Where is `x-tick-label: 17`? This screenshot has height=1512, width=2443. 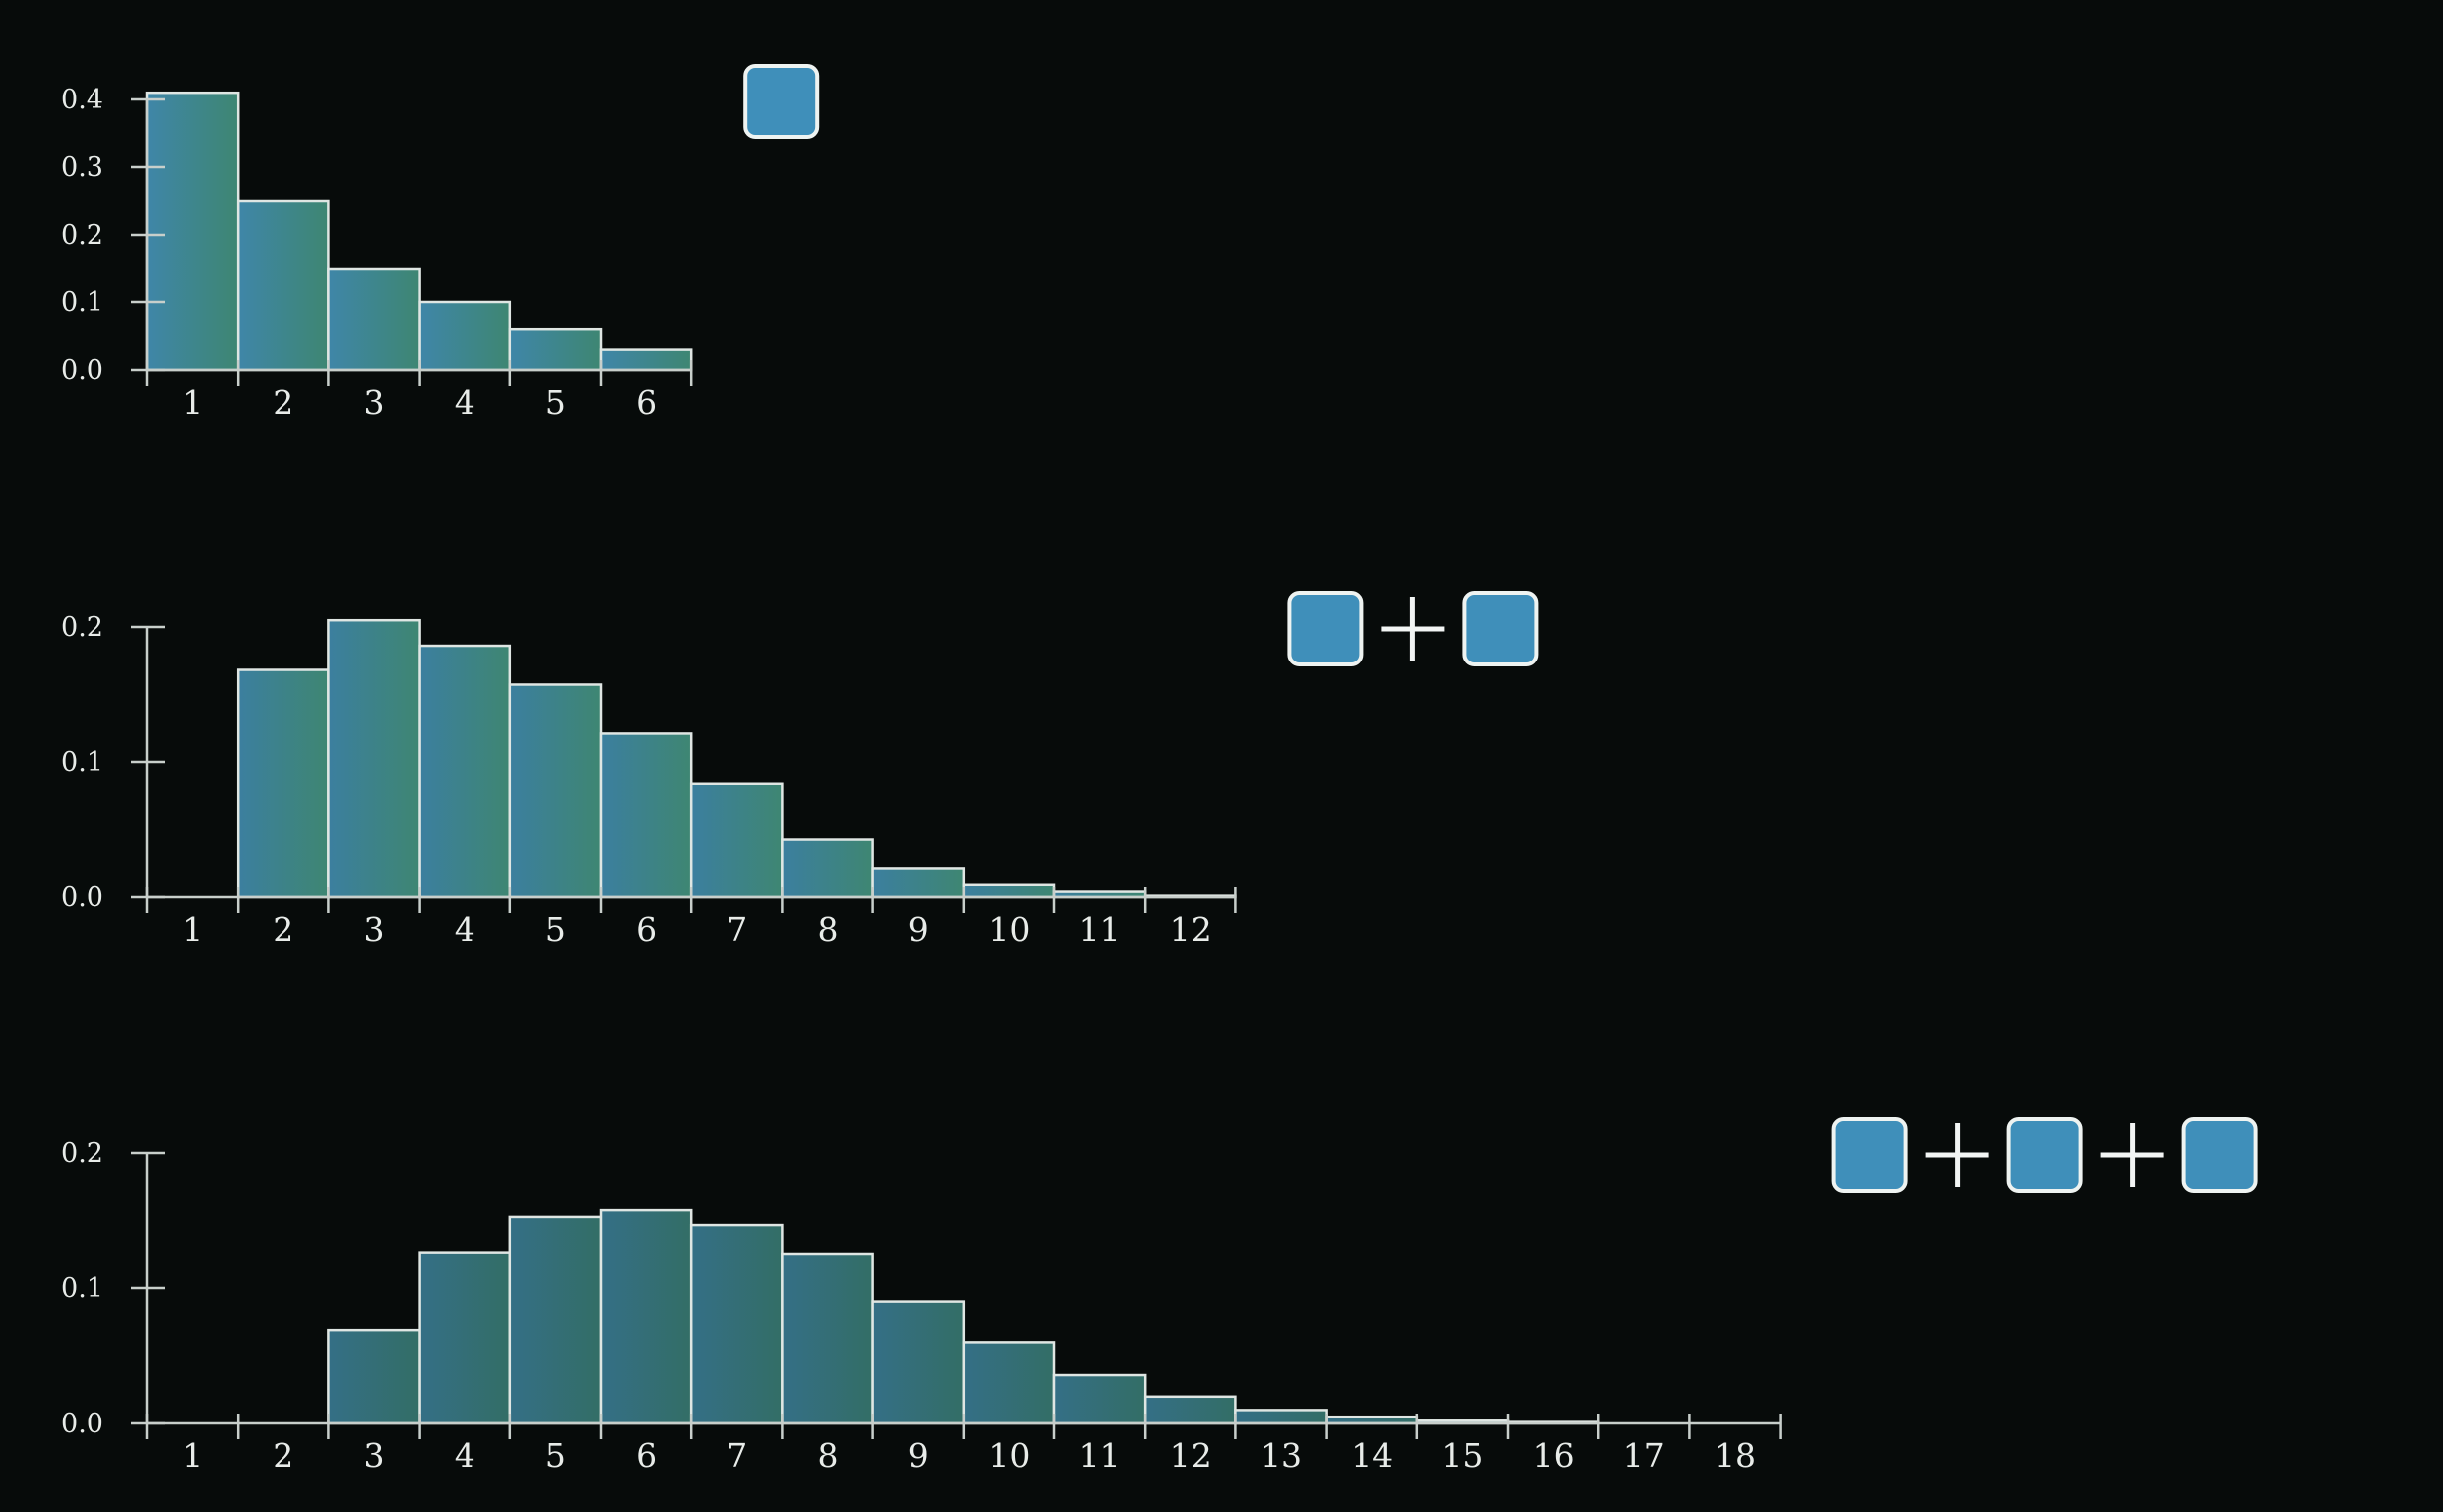 x-tick-label: 17 is located at coordinates (1644, 1455).